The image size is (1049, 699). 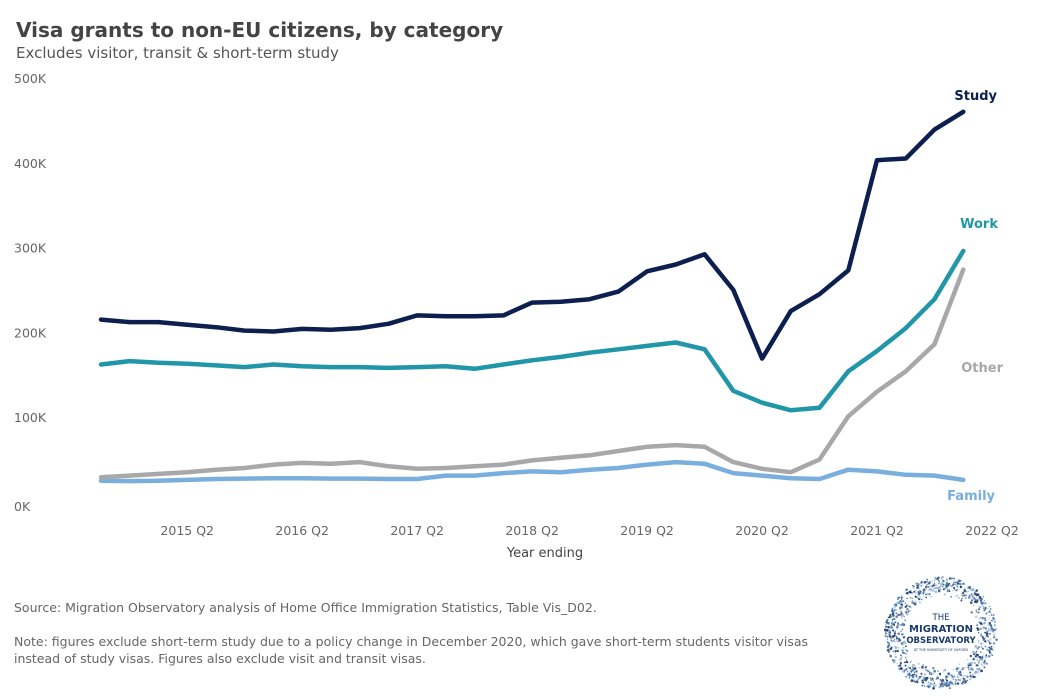 What do you see at coordinates (22, 506) in the screenshot?
I see `y-tick-label: 0K` at bounding box center [22, 506].